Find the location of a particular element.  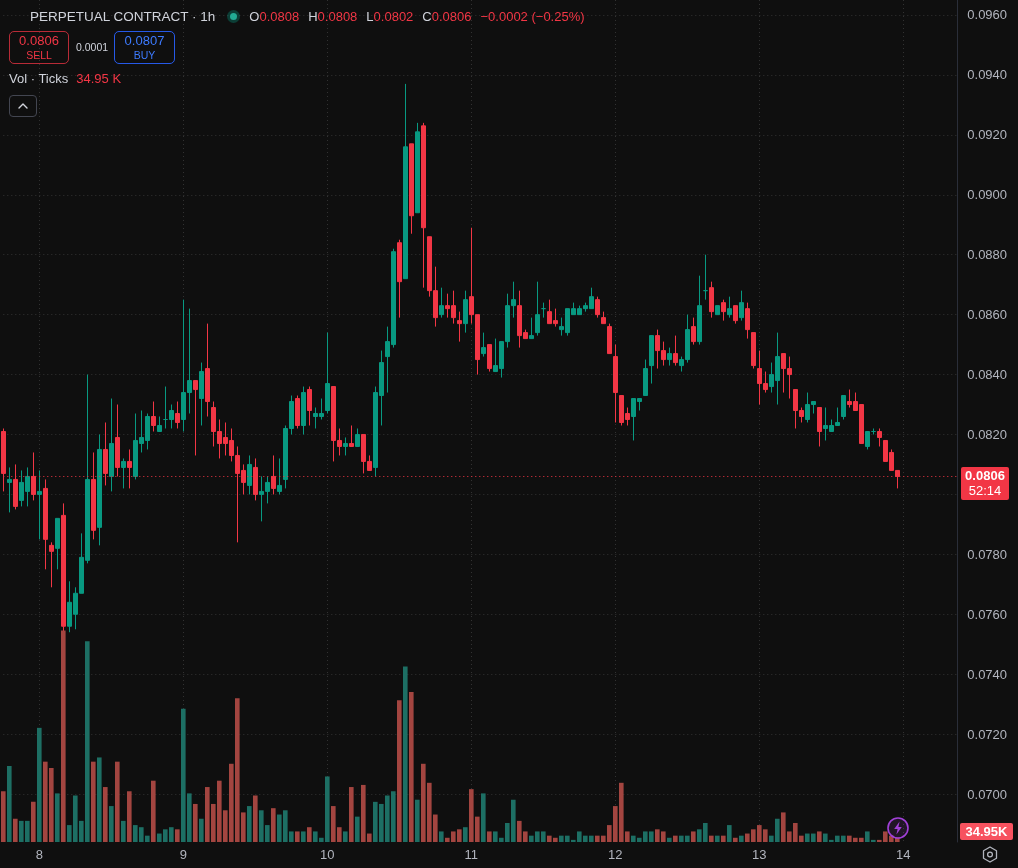

x-tick-label: 13 is located at coordinates (759, 854).